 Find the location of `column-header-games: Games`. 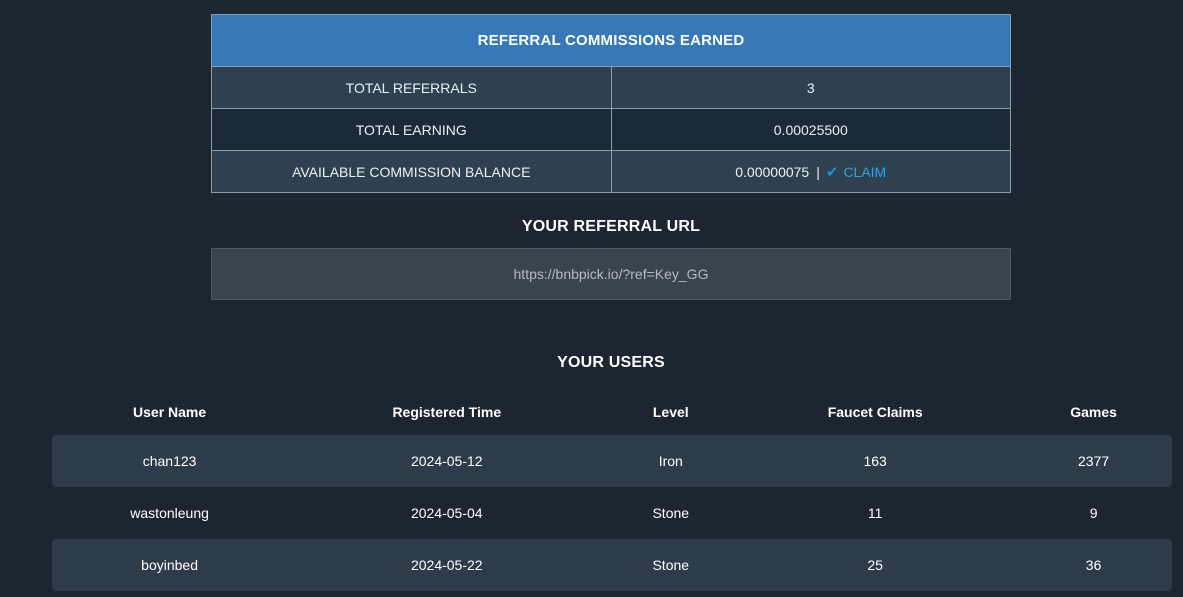

column-header-games: Games is located at coordinates (1093, 411).